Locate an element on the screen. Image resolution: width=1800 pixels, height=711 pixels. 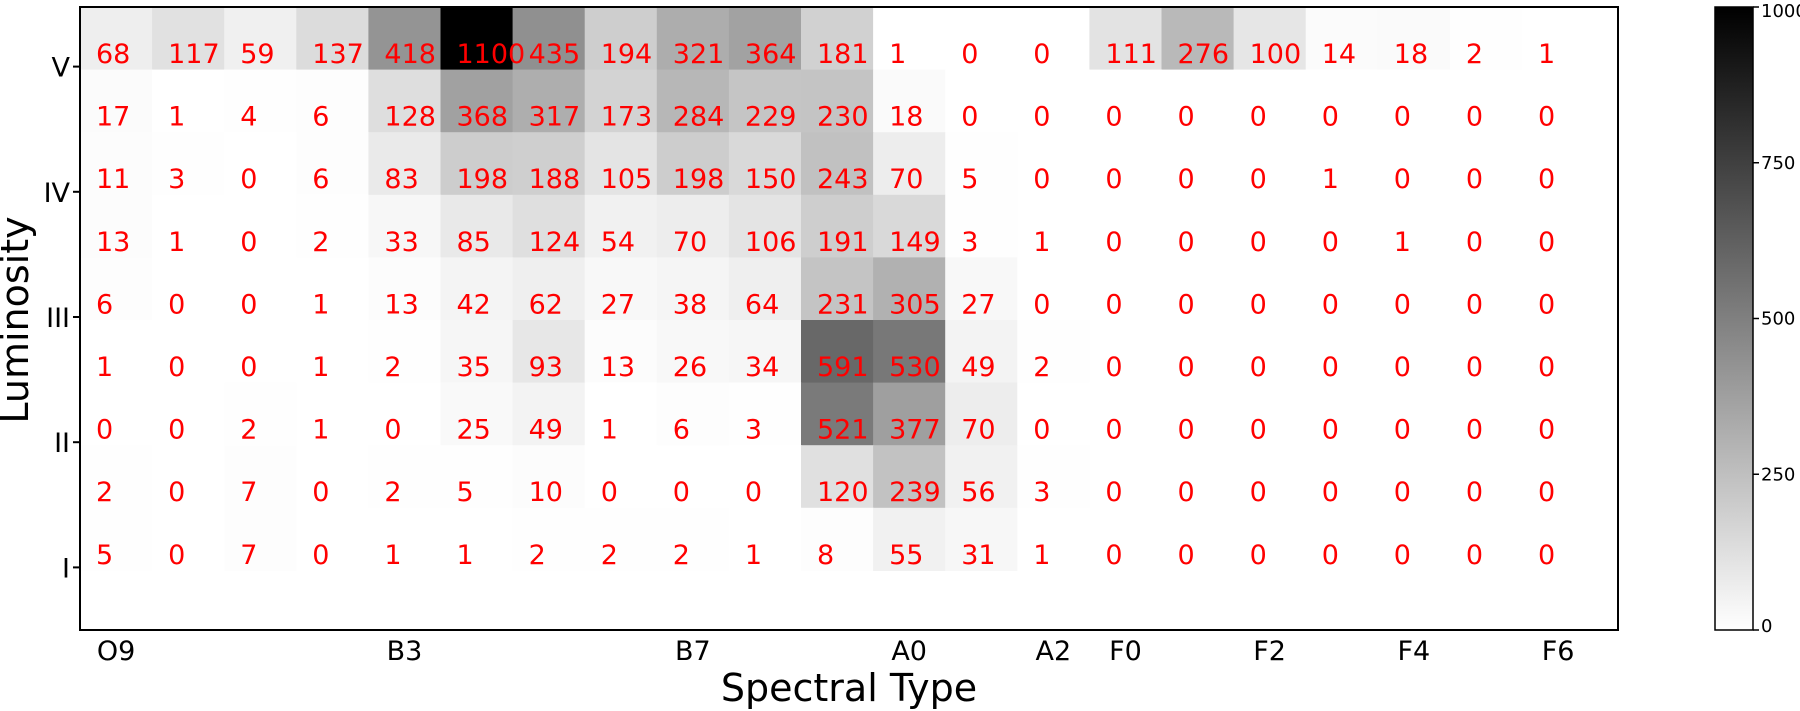
x-tick-label: F6 is located at coordinates (1558, 651).